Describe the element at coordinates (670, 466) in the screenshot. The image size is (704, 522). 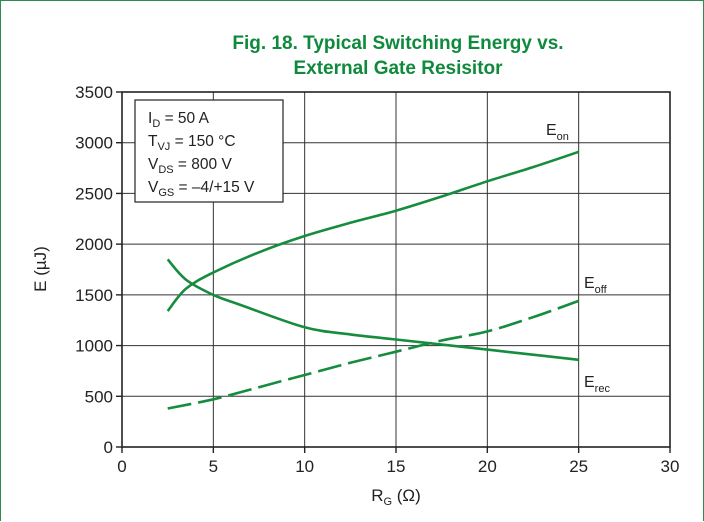
I see `x-tick-label-30: 30` at that location.